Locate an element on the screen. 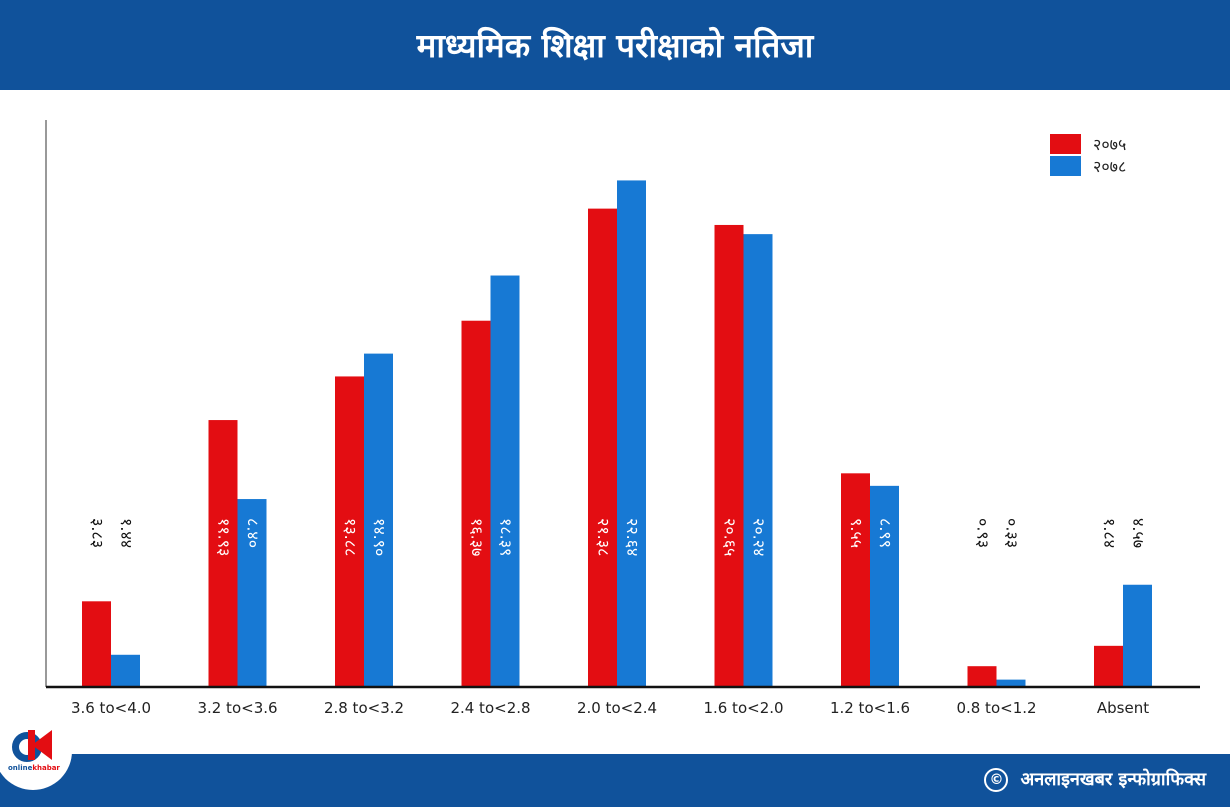 The image size is (1230, 807). footer-credit: © अनलाइनखबर इन्फोग्राफिक्स is located at coordinates (1095, 780).